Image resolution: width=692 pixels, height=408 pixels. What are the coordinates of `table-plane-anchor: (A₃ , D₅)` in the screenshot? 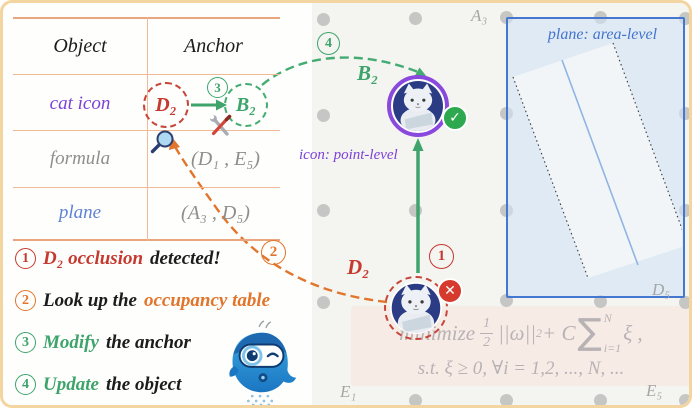 It's located at (215, 213).